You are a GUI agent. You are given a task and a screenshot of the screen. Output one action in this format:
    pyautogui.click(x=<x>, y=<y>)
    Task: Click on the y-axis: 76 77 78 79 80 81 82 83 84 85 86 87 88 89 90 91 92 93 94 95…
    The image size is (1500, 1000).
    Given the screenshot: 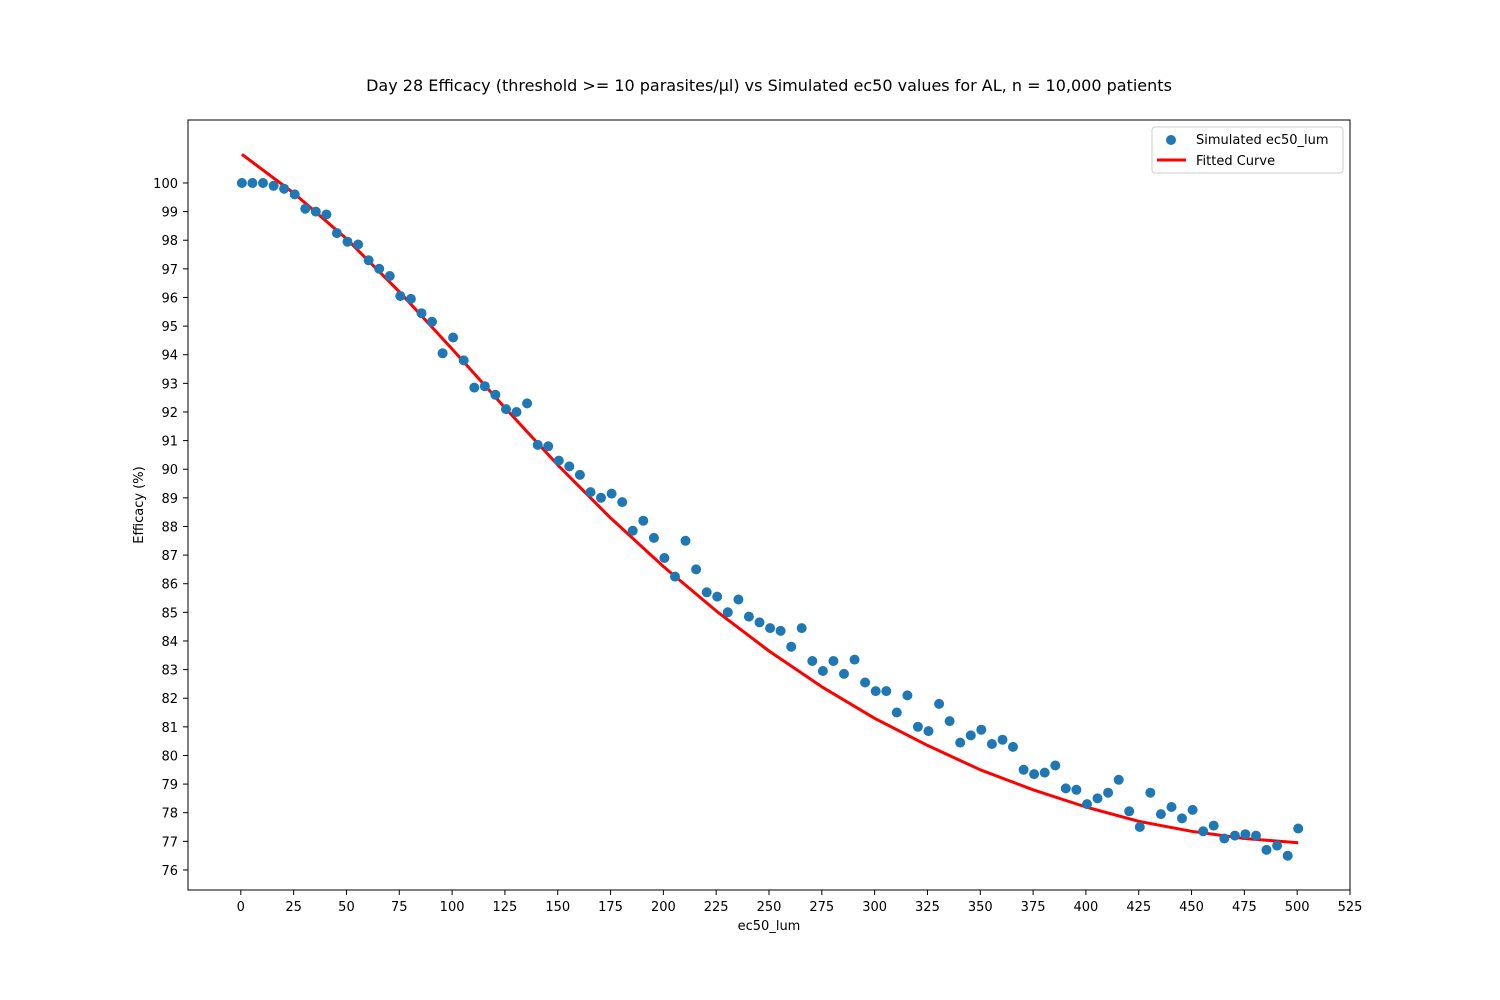 What is the action you would take?
    pyautogui.click(x=170, y=528)
    